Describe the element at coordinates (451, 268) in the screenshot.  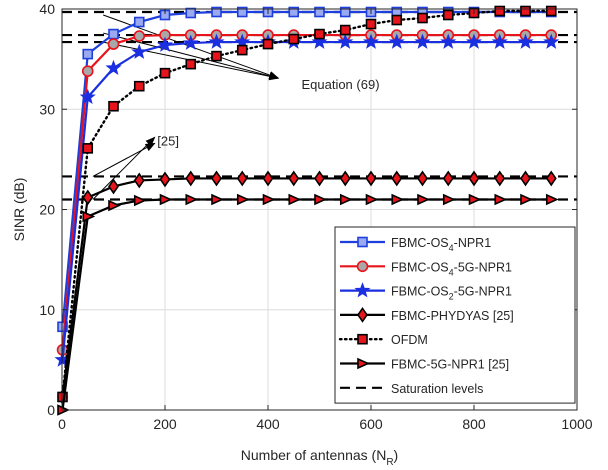
I see `legend-label: FBMC-OS4-5G-NPR1` at that location.